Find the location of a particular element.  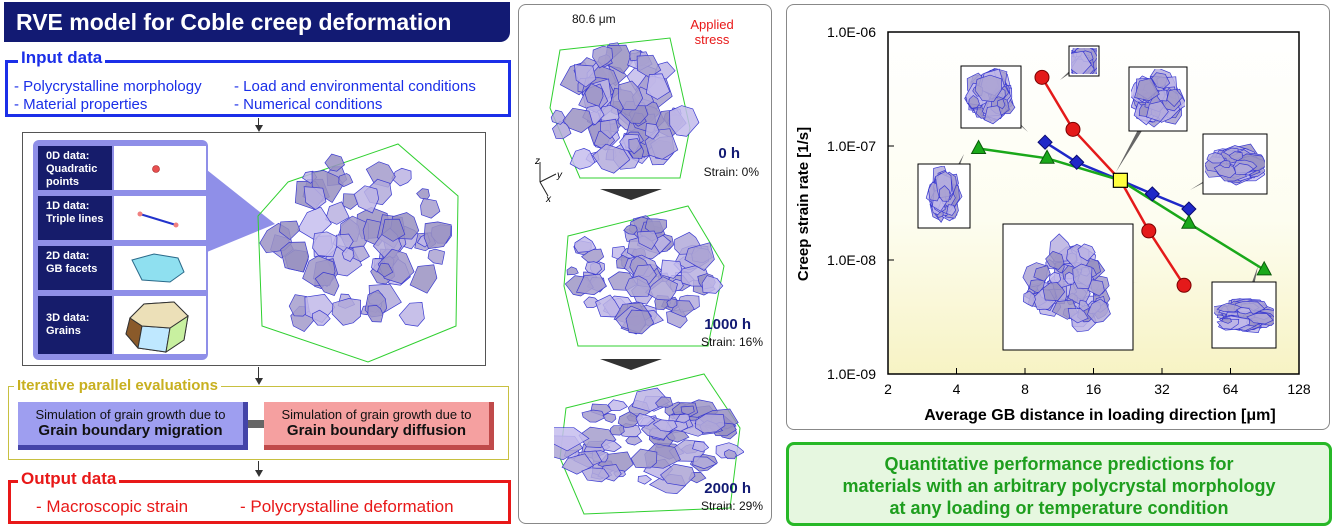

data-label-line: 0D data: is located at coordinates (68, 156).